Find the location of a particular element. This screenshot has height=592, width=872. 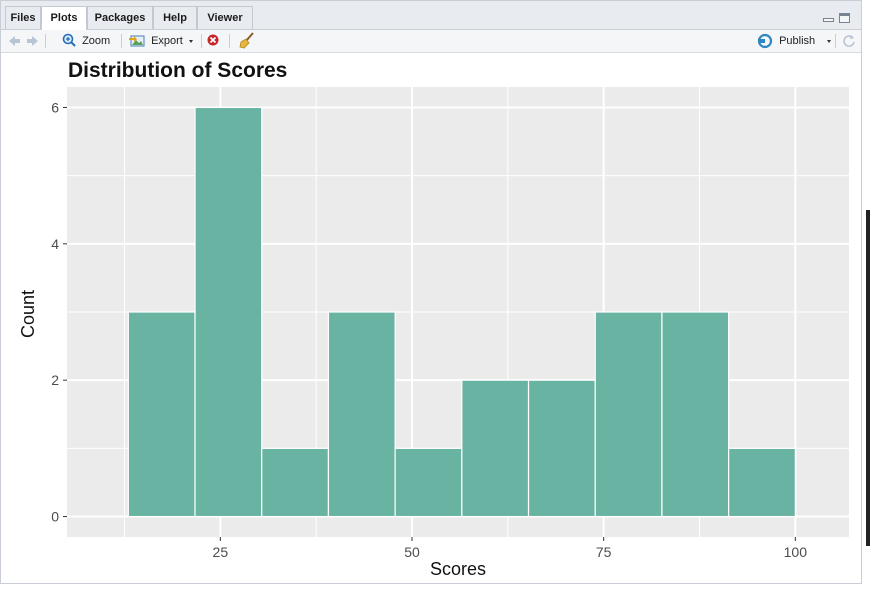

tab-viewer: Viewer is located at coordinates (225, 17).